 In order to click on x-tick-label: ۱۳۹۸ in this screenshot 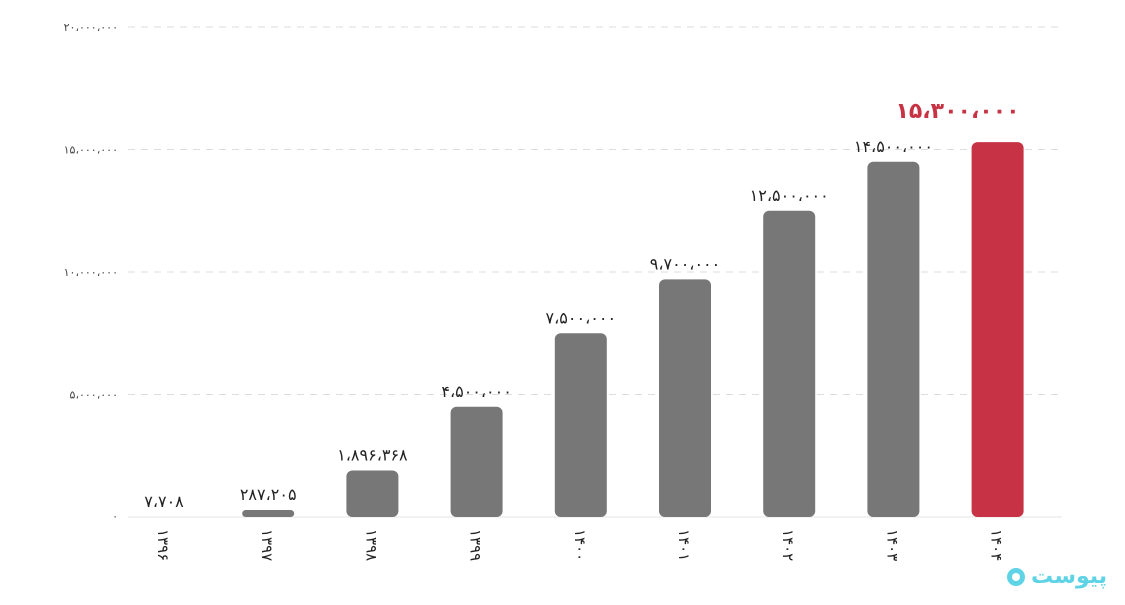, I will do `click(371, 545)`.